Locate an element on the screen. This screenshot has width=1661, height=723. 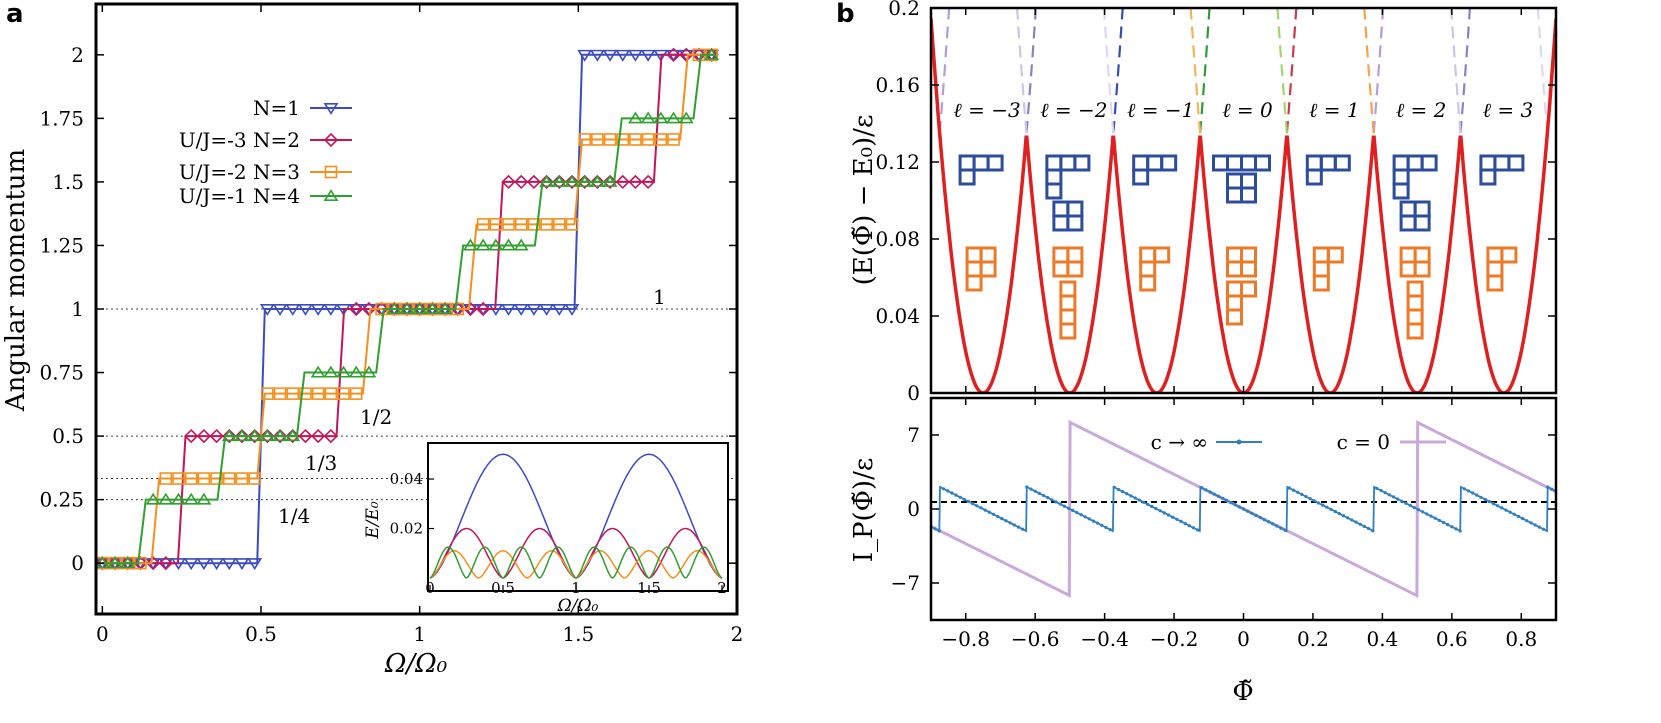
legend-label-c-infinity: c → ∞ is located at coordinates (1179, 442).